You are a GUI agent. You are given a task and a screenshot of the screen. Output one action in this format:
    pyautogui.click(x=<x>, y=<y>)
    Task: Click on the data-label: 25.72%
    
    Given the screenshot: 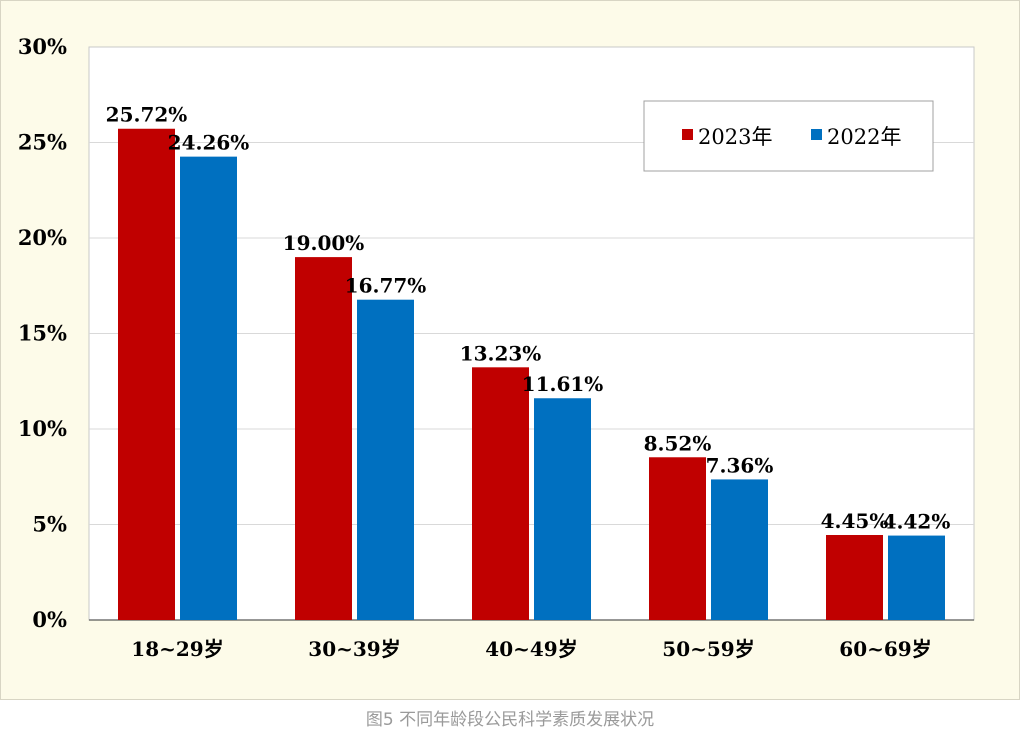 What is the action you would take?
    pyautogui.click(x=147, y=115)
    